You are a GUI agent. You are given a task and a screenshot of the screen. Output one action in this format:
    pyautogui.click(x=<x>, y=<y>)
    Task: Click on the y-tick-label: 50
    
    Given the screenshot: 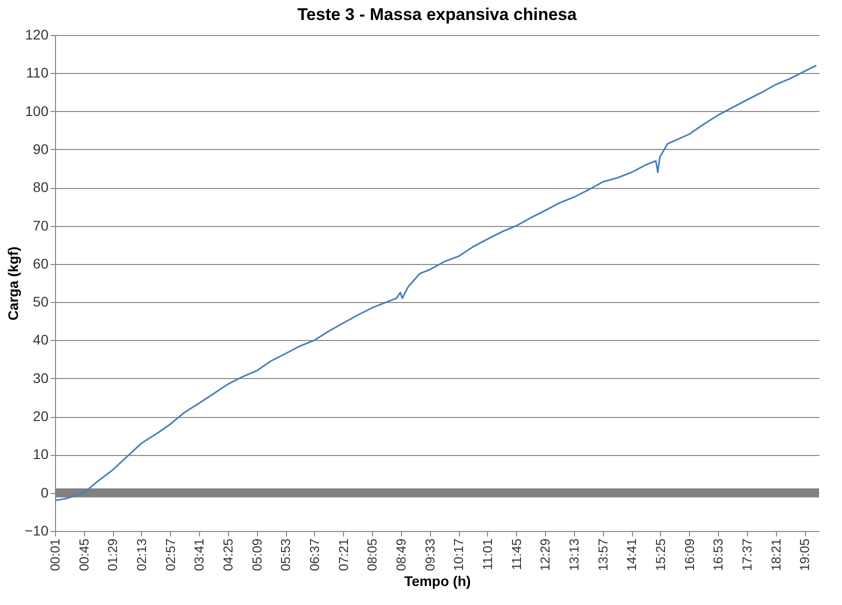 What is the action you would take?
    pyautogui.click(x=40, y=302)
    